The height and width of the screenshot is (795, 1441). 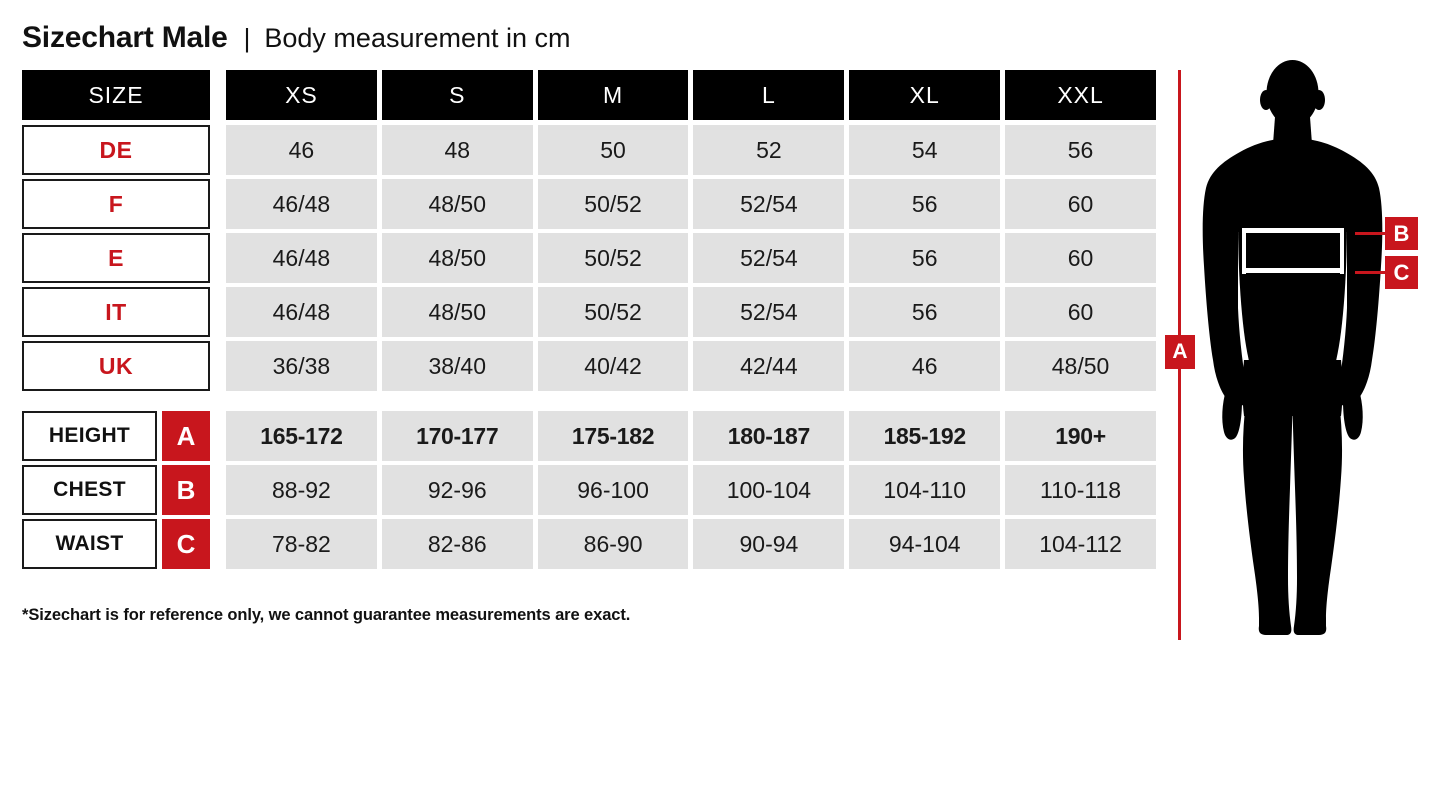 I want to click on cell-waist-l: 90-94, so click(x=769, y=544).